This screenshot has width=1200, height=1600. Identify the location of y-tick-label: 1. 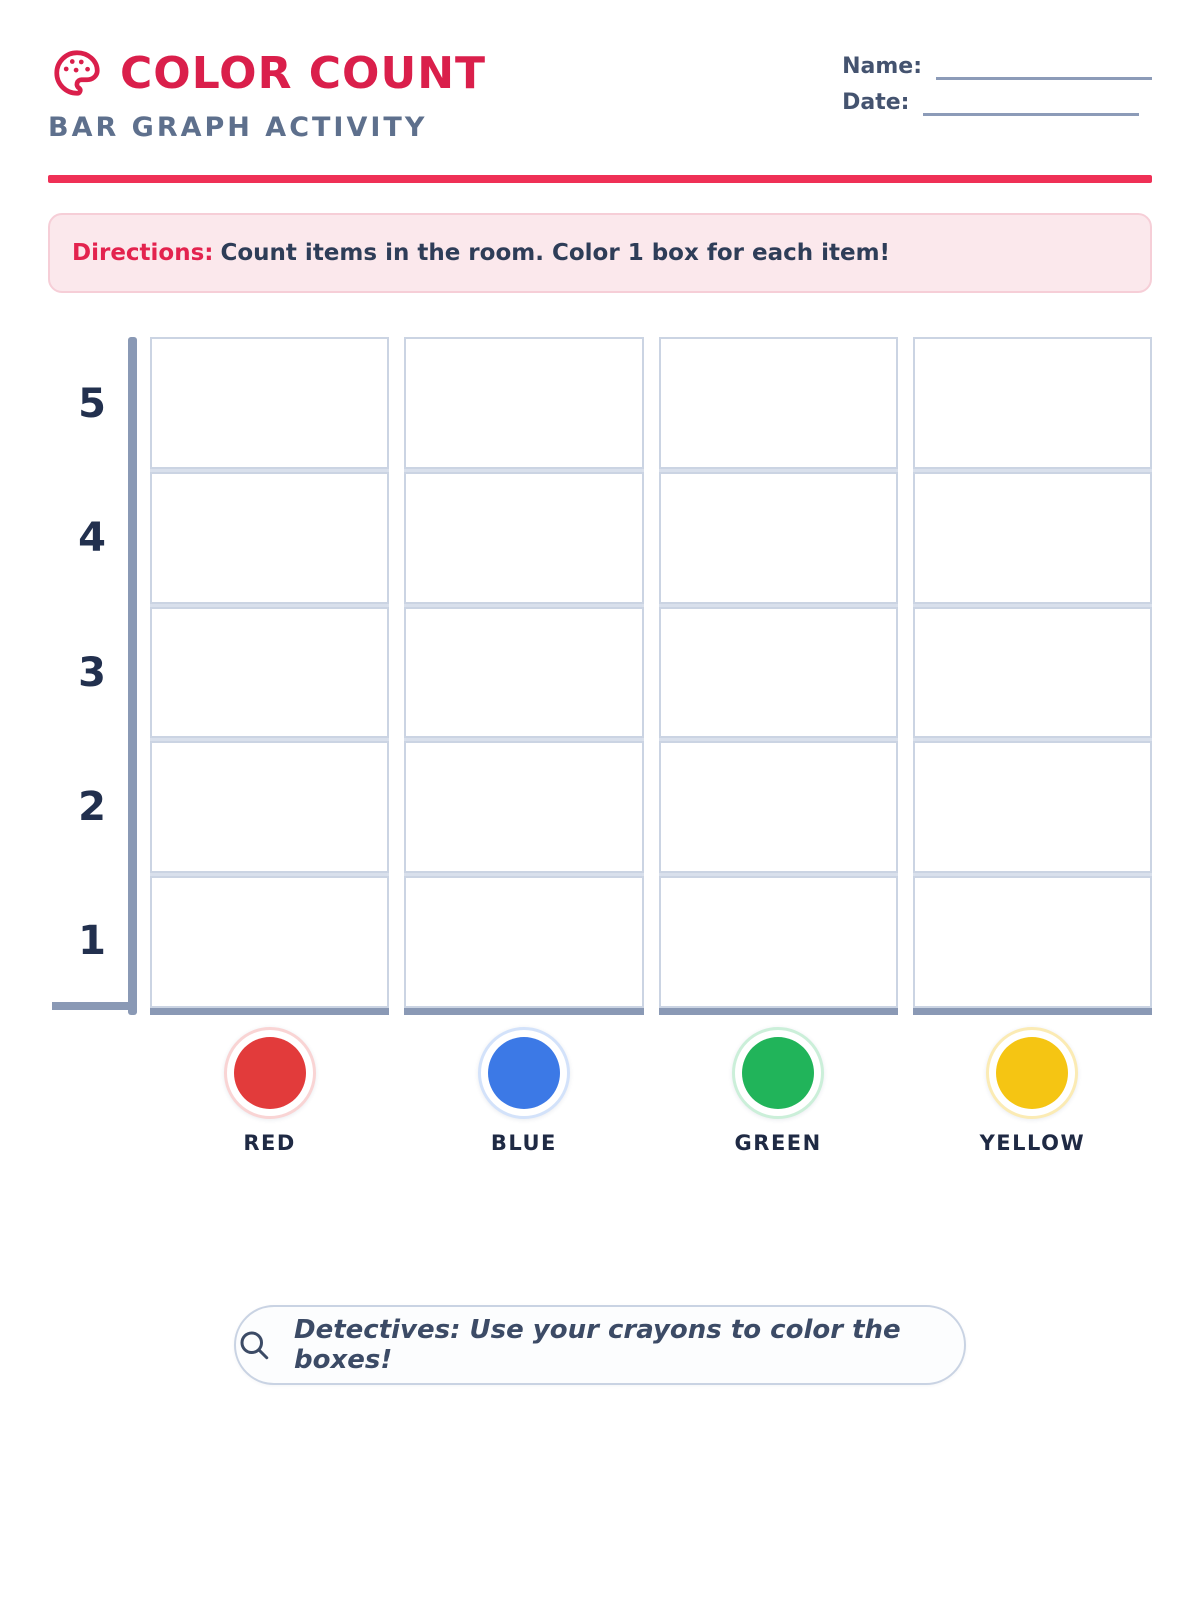
(92, 940).